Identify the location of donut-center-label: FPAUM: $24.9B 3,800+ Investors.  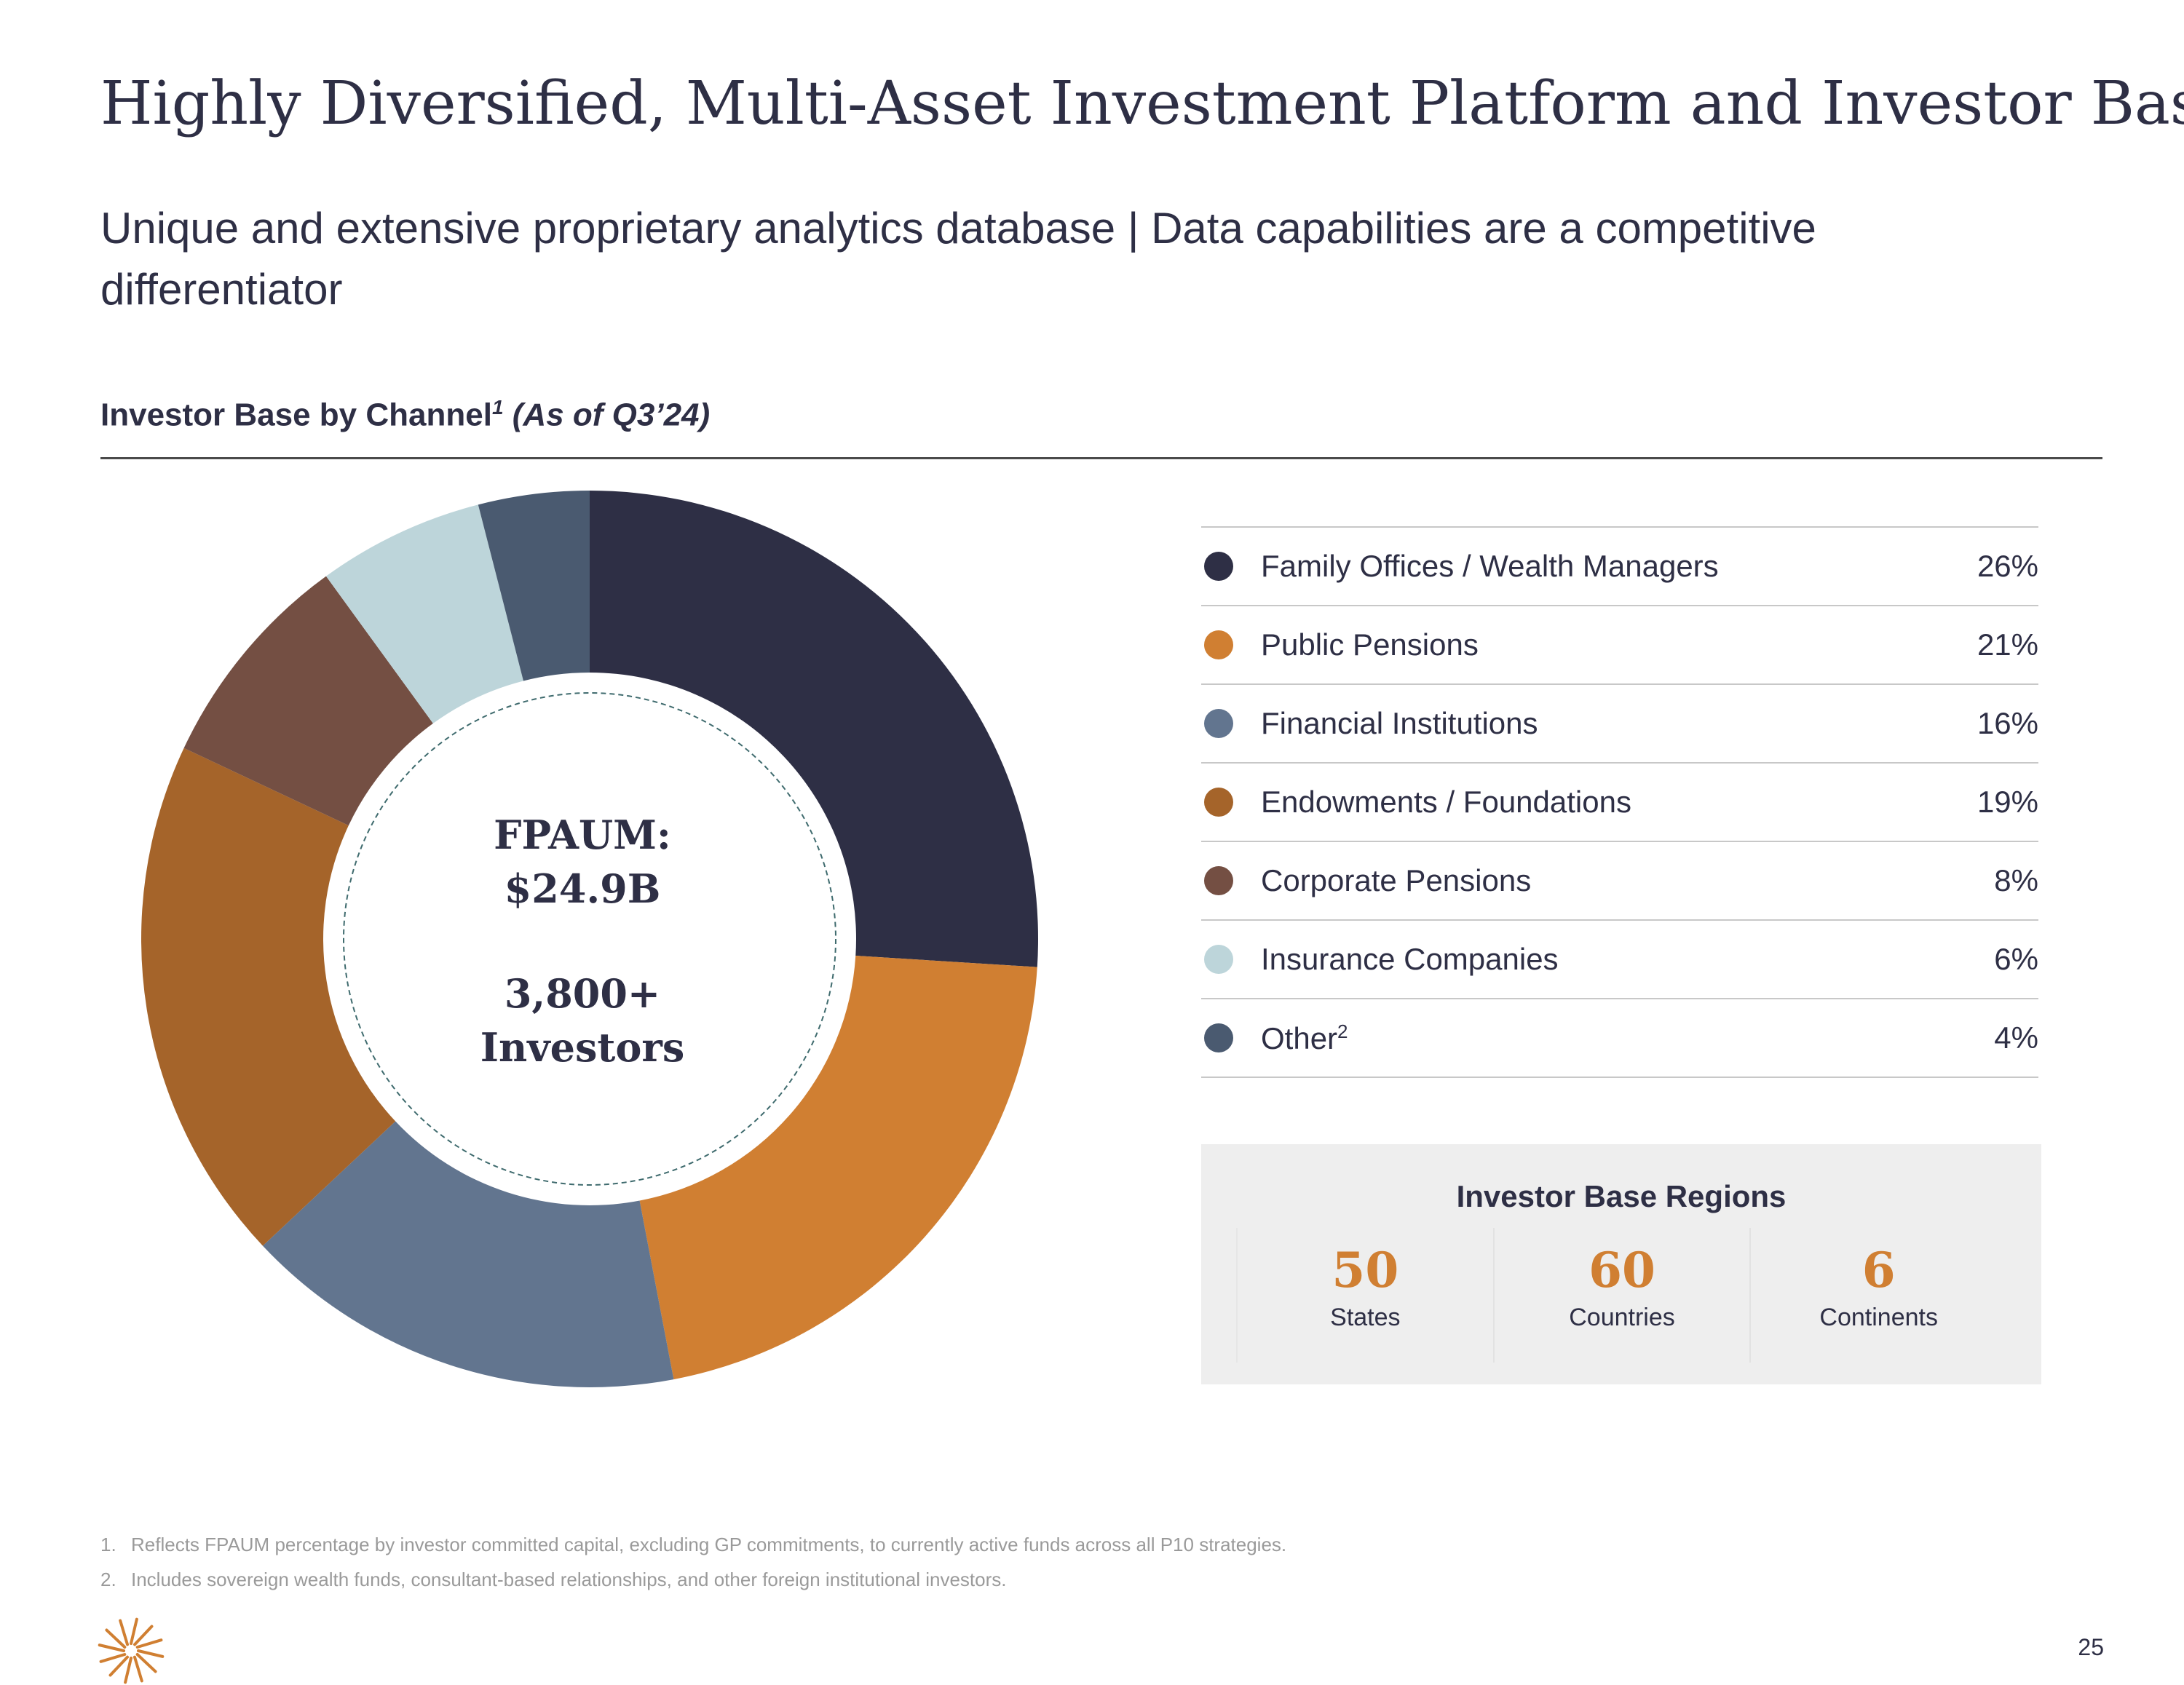
(582, 941).